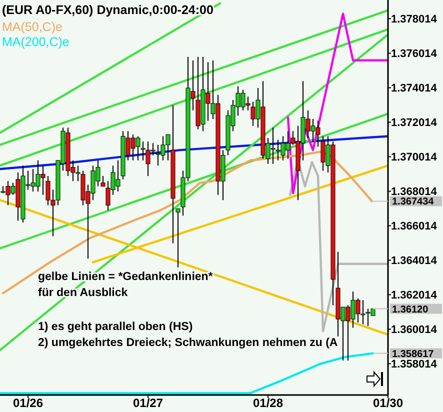 Image resolution: width=443 pixels, height=412 pixels. I want to click on y-tick-label: 1.372014, so click(414, 123).